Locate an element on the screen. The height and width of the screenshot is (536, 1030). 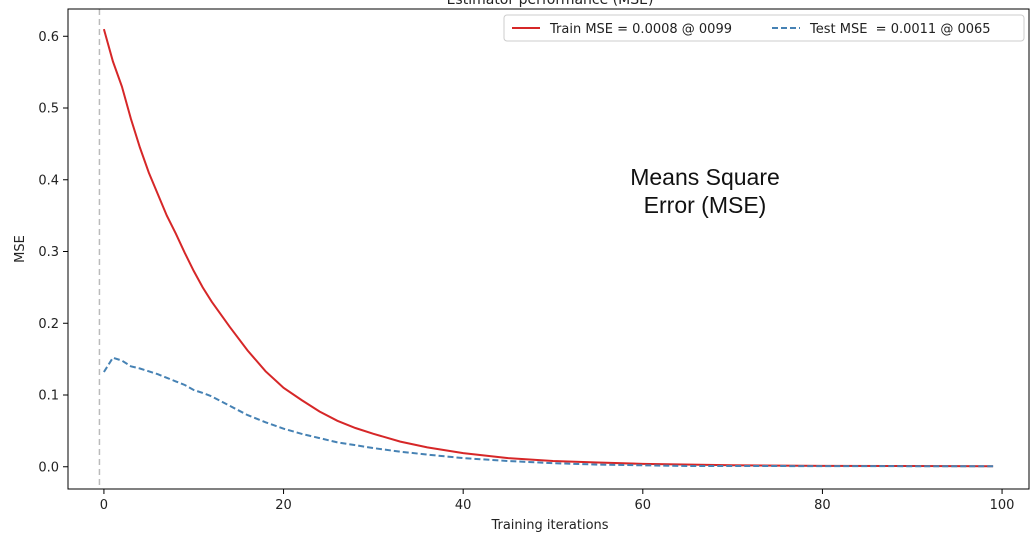
y-tick-label: 0.2 is located at coordinates (48, 324).